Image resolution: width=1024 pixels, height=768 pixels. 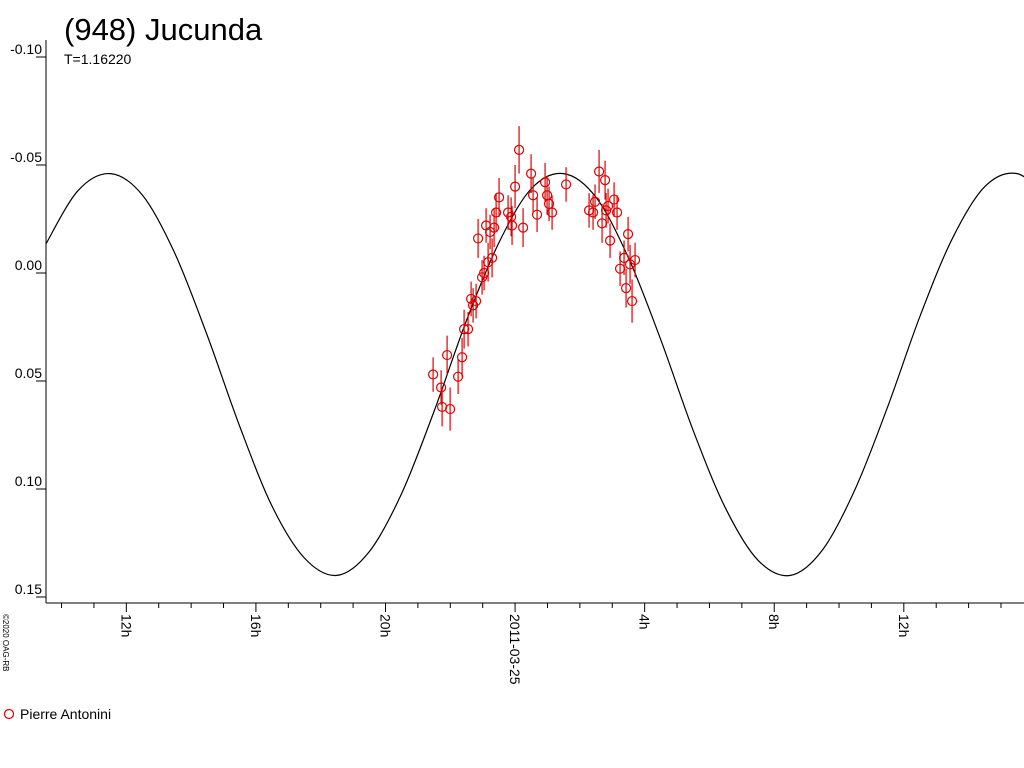 What do you see at coordinates (9, 714) in the screenshot?
I see `legend-marker` at bounding box center [9, 714].